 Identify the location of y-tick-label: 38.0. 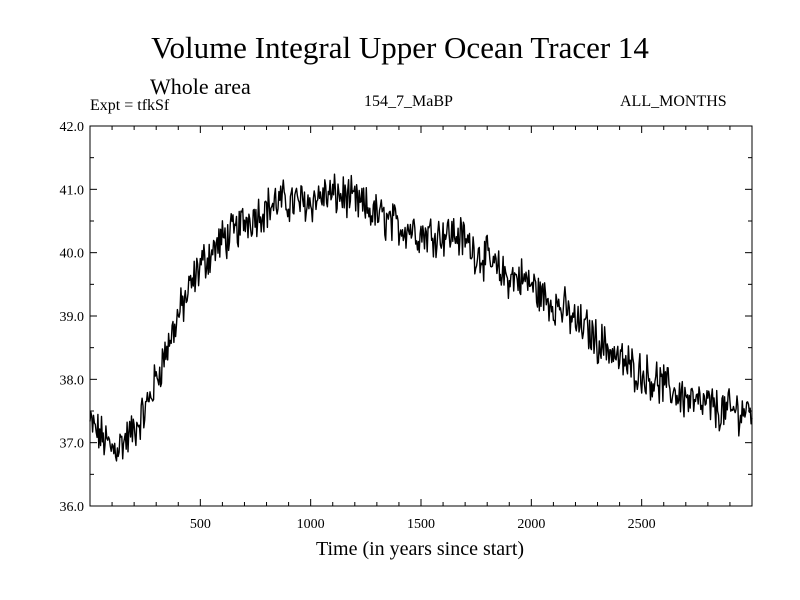
(72, 380).